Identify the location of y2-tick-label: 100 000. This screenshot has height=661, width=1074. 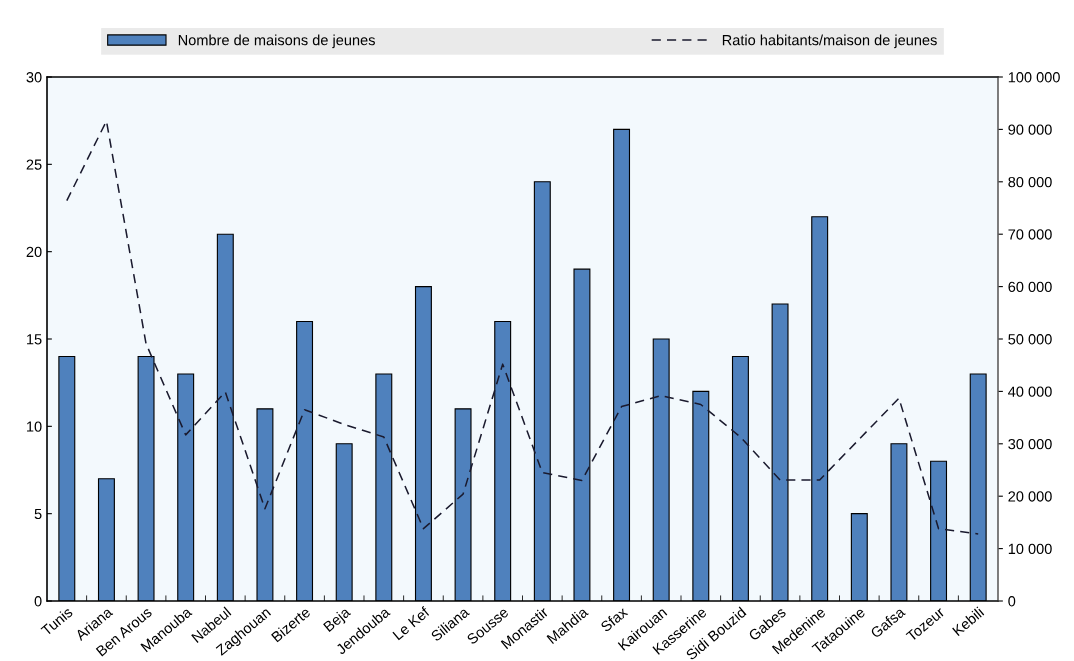
(1034, 77).